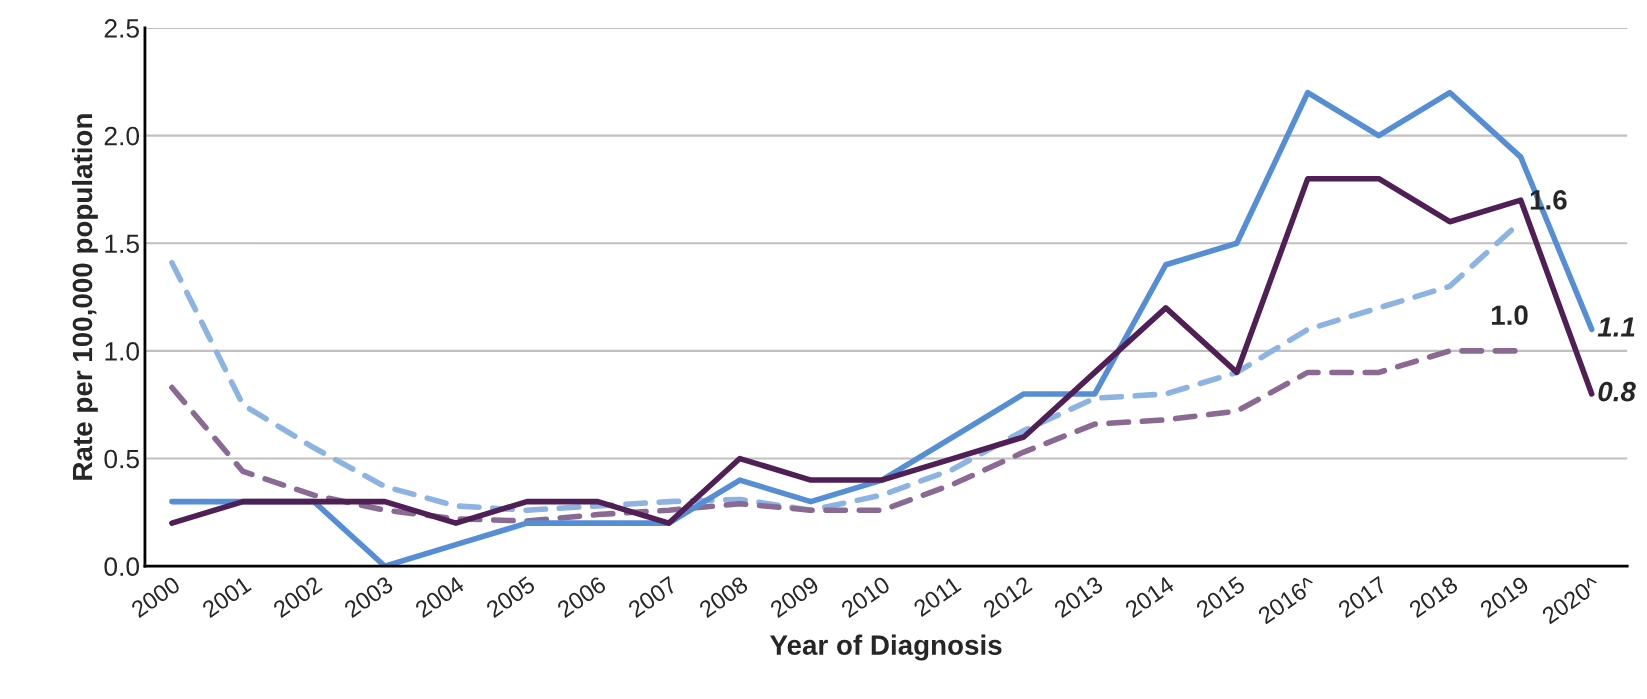 The width and height of the screenshot is (1647, 699). What do you see at coordinates (121, 459) in the screenshot?
I see `y-tick-label: 0.5` at bounding box center [121, 459].